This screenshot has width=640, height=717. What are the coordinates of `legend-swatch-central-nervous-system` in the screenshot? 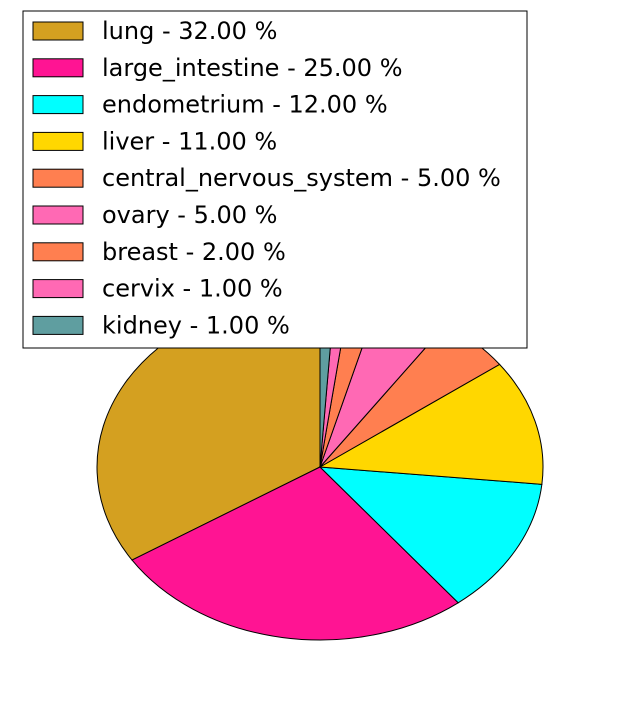 It's located at (58, 178).